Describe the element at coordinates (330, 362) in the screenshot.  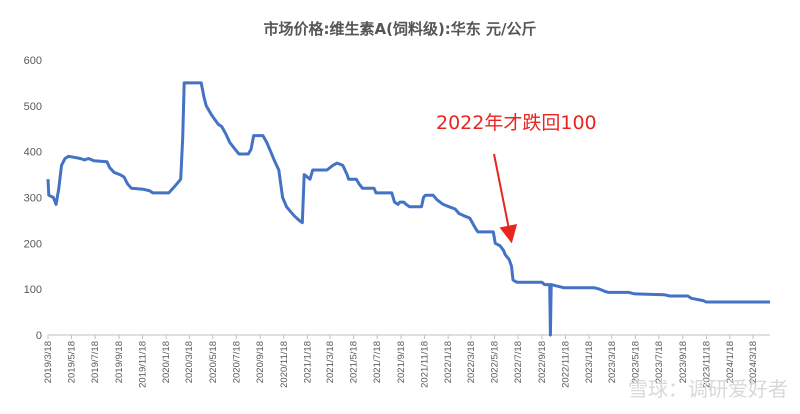
I see `x-tick-label: 2021/3/18` at that location.